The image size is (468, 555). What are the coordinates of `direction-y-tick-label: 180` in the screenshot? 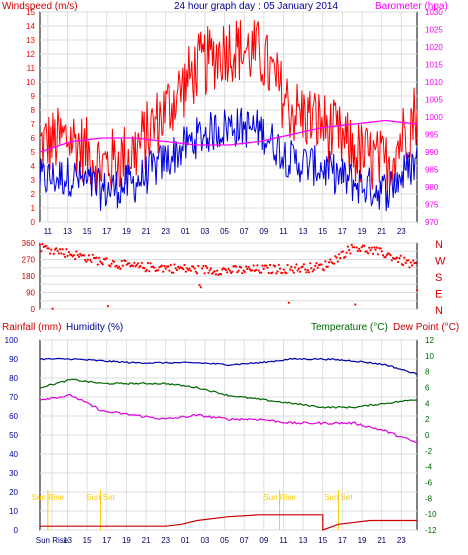 It's located at (29, 276).